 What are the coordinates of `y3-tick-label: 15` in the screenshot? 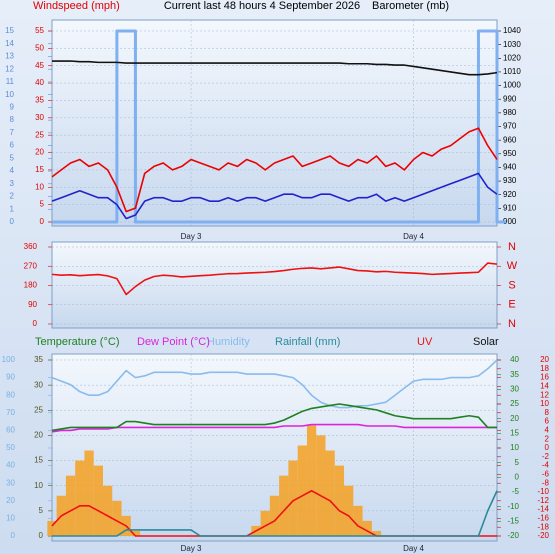 It's located at (9, 30).